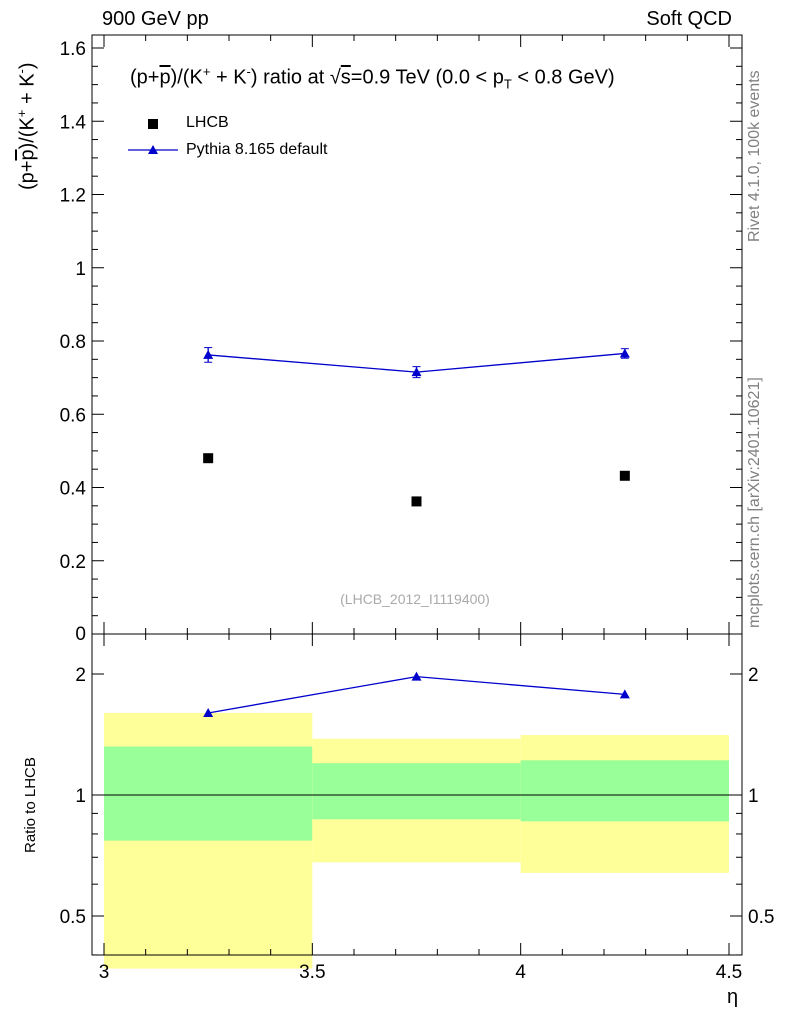 Image resolution: width=786 pixels, height=1024 pixels. Describe the element at coordinates (73, 122) in the screenshot. I see `y-tick-label: 1.4` at that location.